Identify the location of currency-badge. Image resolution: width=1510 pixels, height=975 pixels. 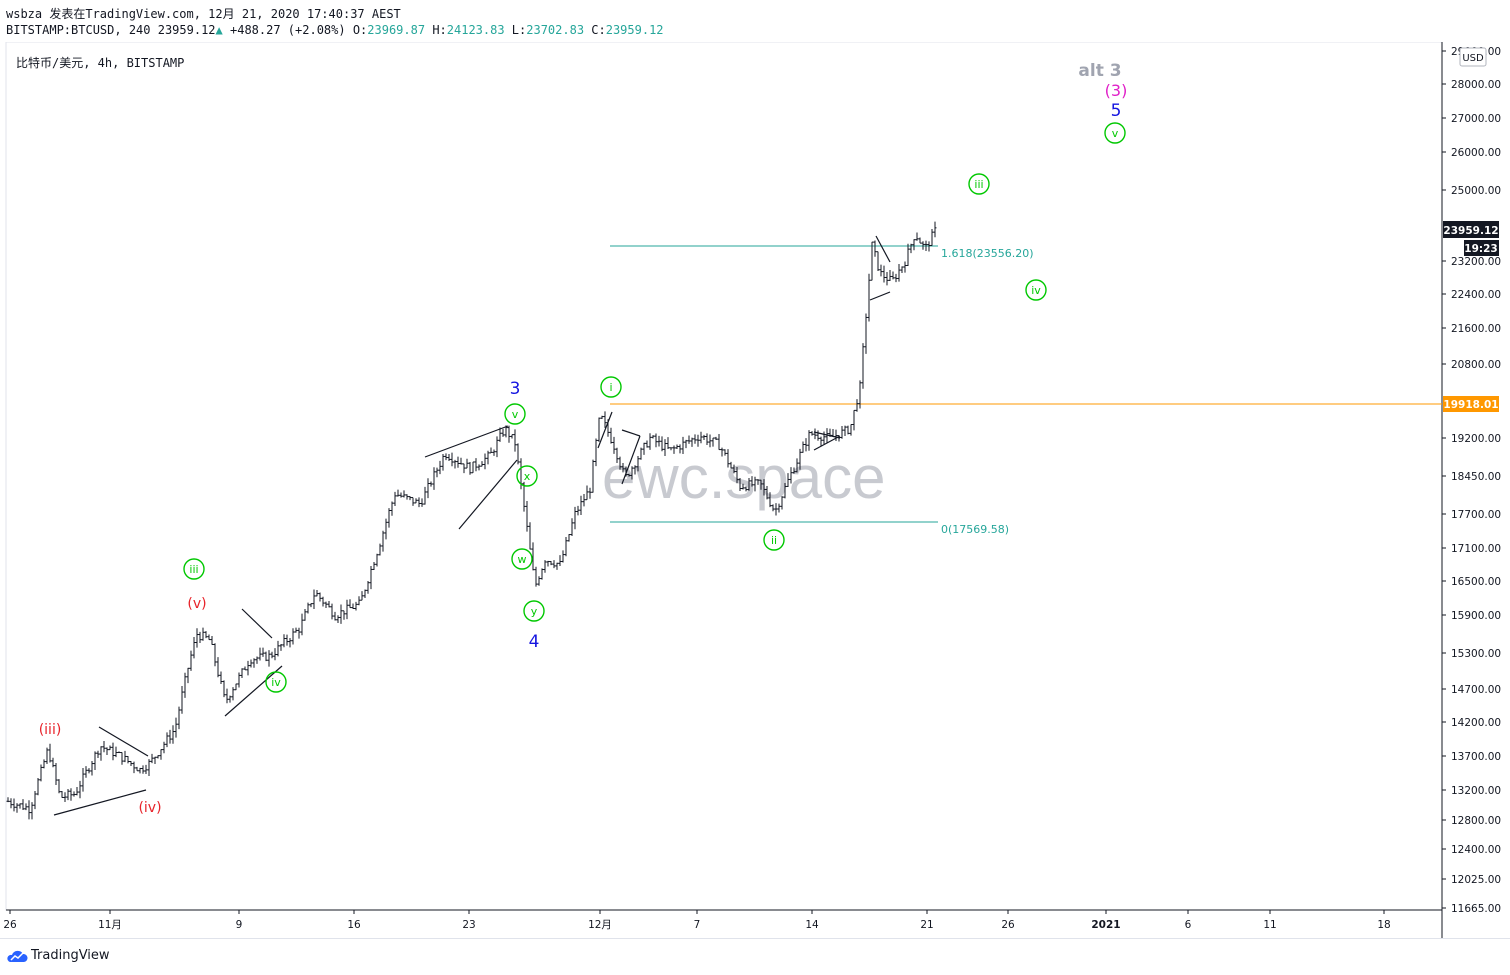
(1473, 57).